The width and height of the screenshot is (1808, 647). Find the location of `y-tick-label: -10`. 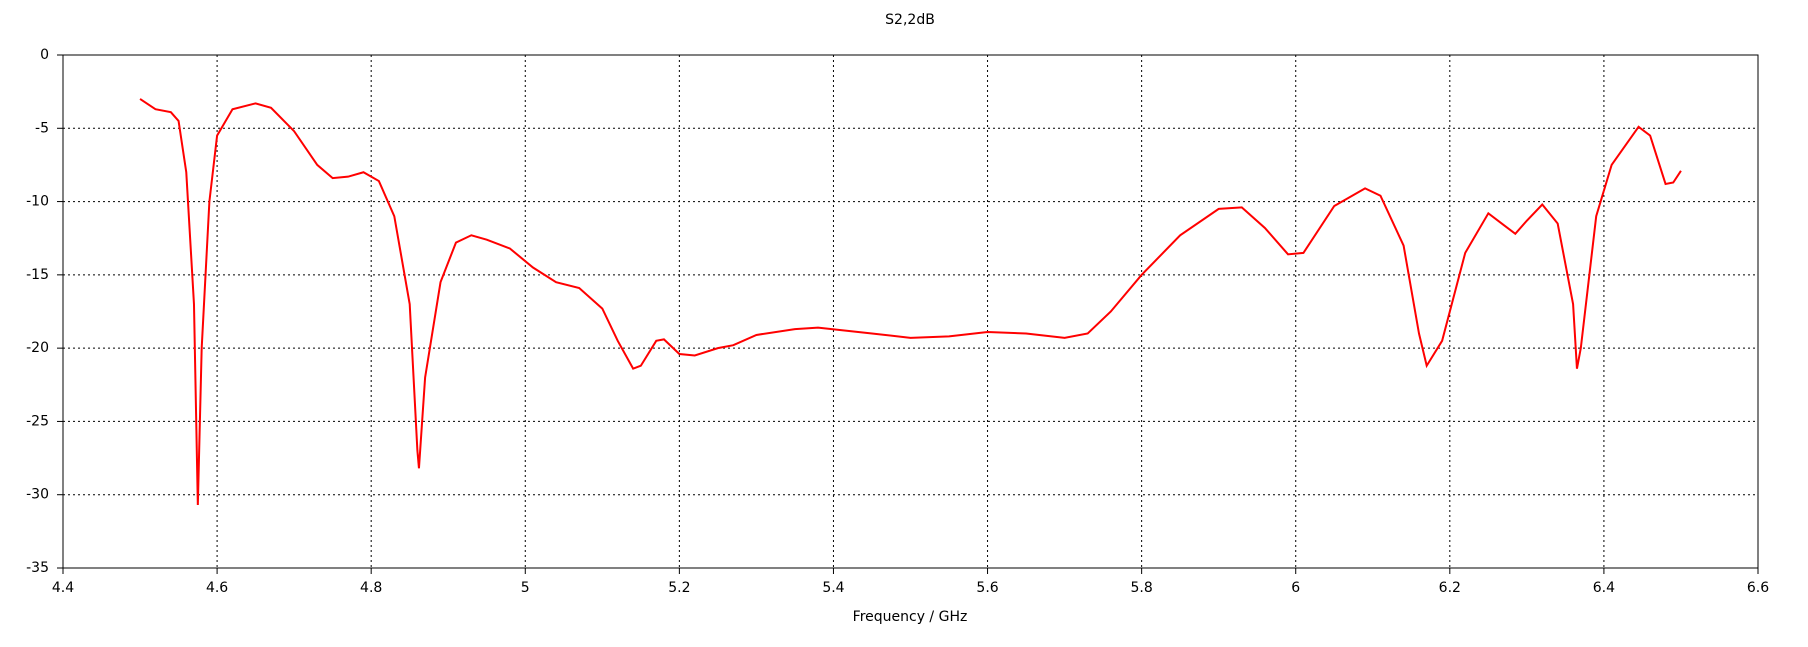

y-tick-label: -10 is located at coordinates (37, 202).